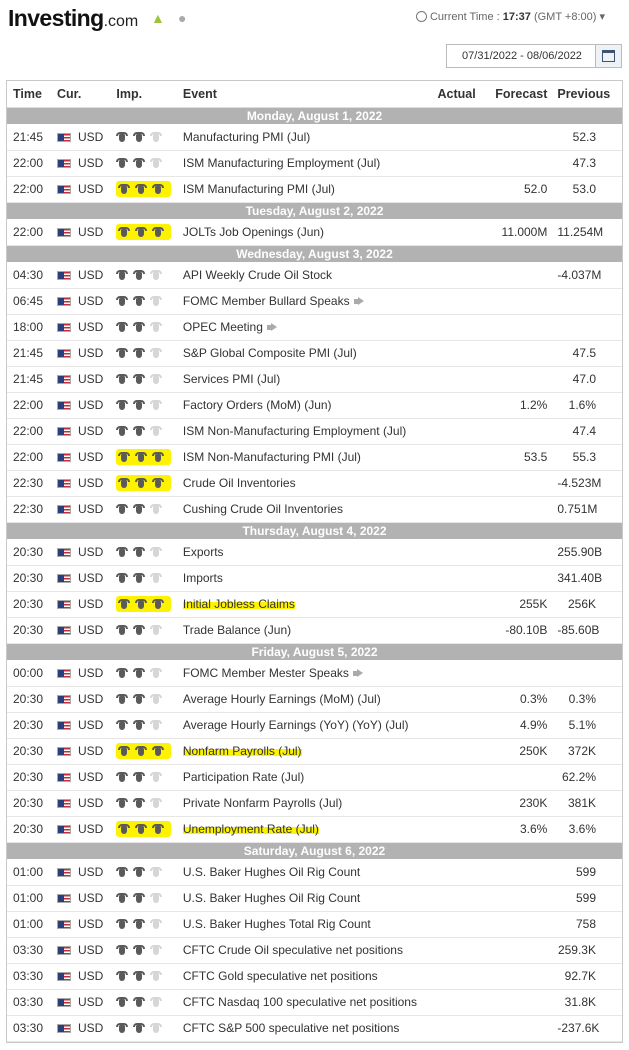 Image resolution: width=629 pixels, height=1050 pixels. Describe the element at coordinates (246, 136) in the screenshot. I see `event-name: Manufacturing PMI (Jul)` at that location.